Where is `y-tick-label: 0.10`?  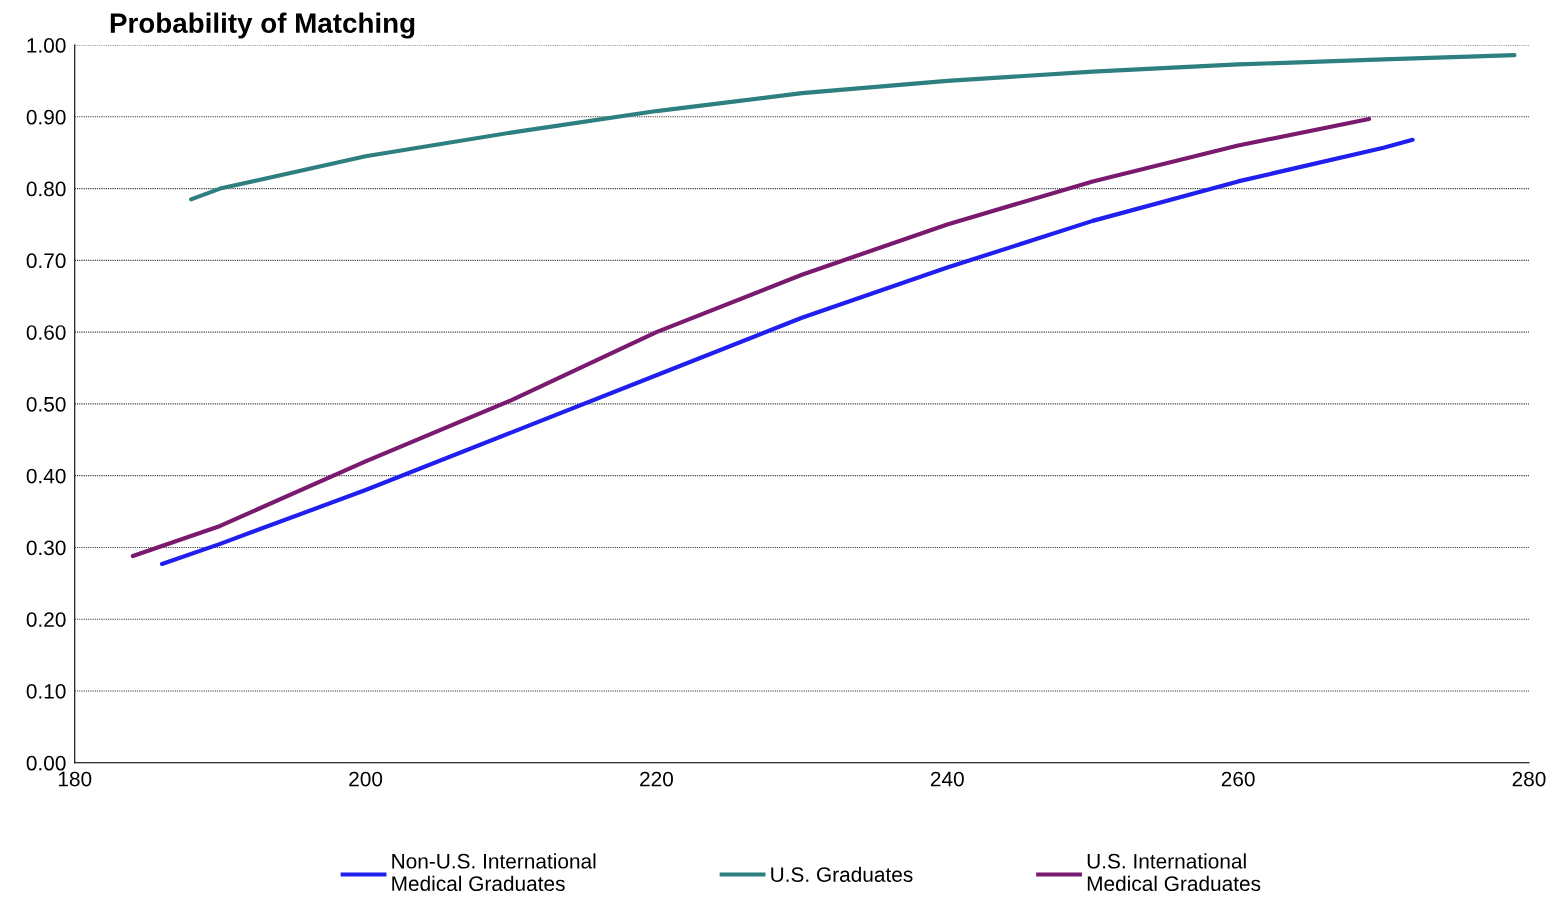
y-tick-label: 0.10 is located at coordinates (46, 691).